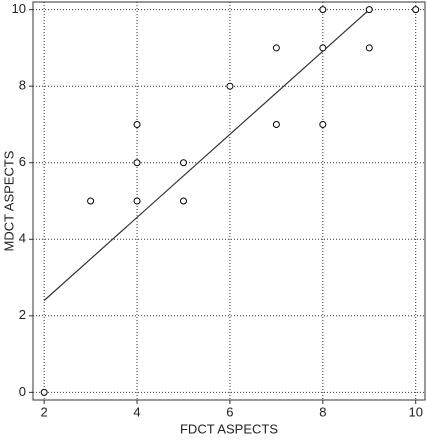 Image resolution: width=427 pixels, height=440 pixels. Describe the element at coordinates (22, 161) in the screenshot. I see `y-tick-label: 6` at that location.